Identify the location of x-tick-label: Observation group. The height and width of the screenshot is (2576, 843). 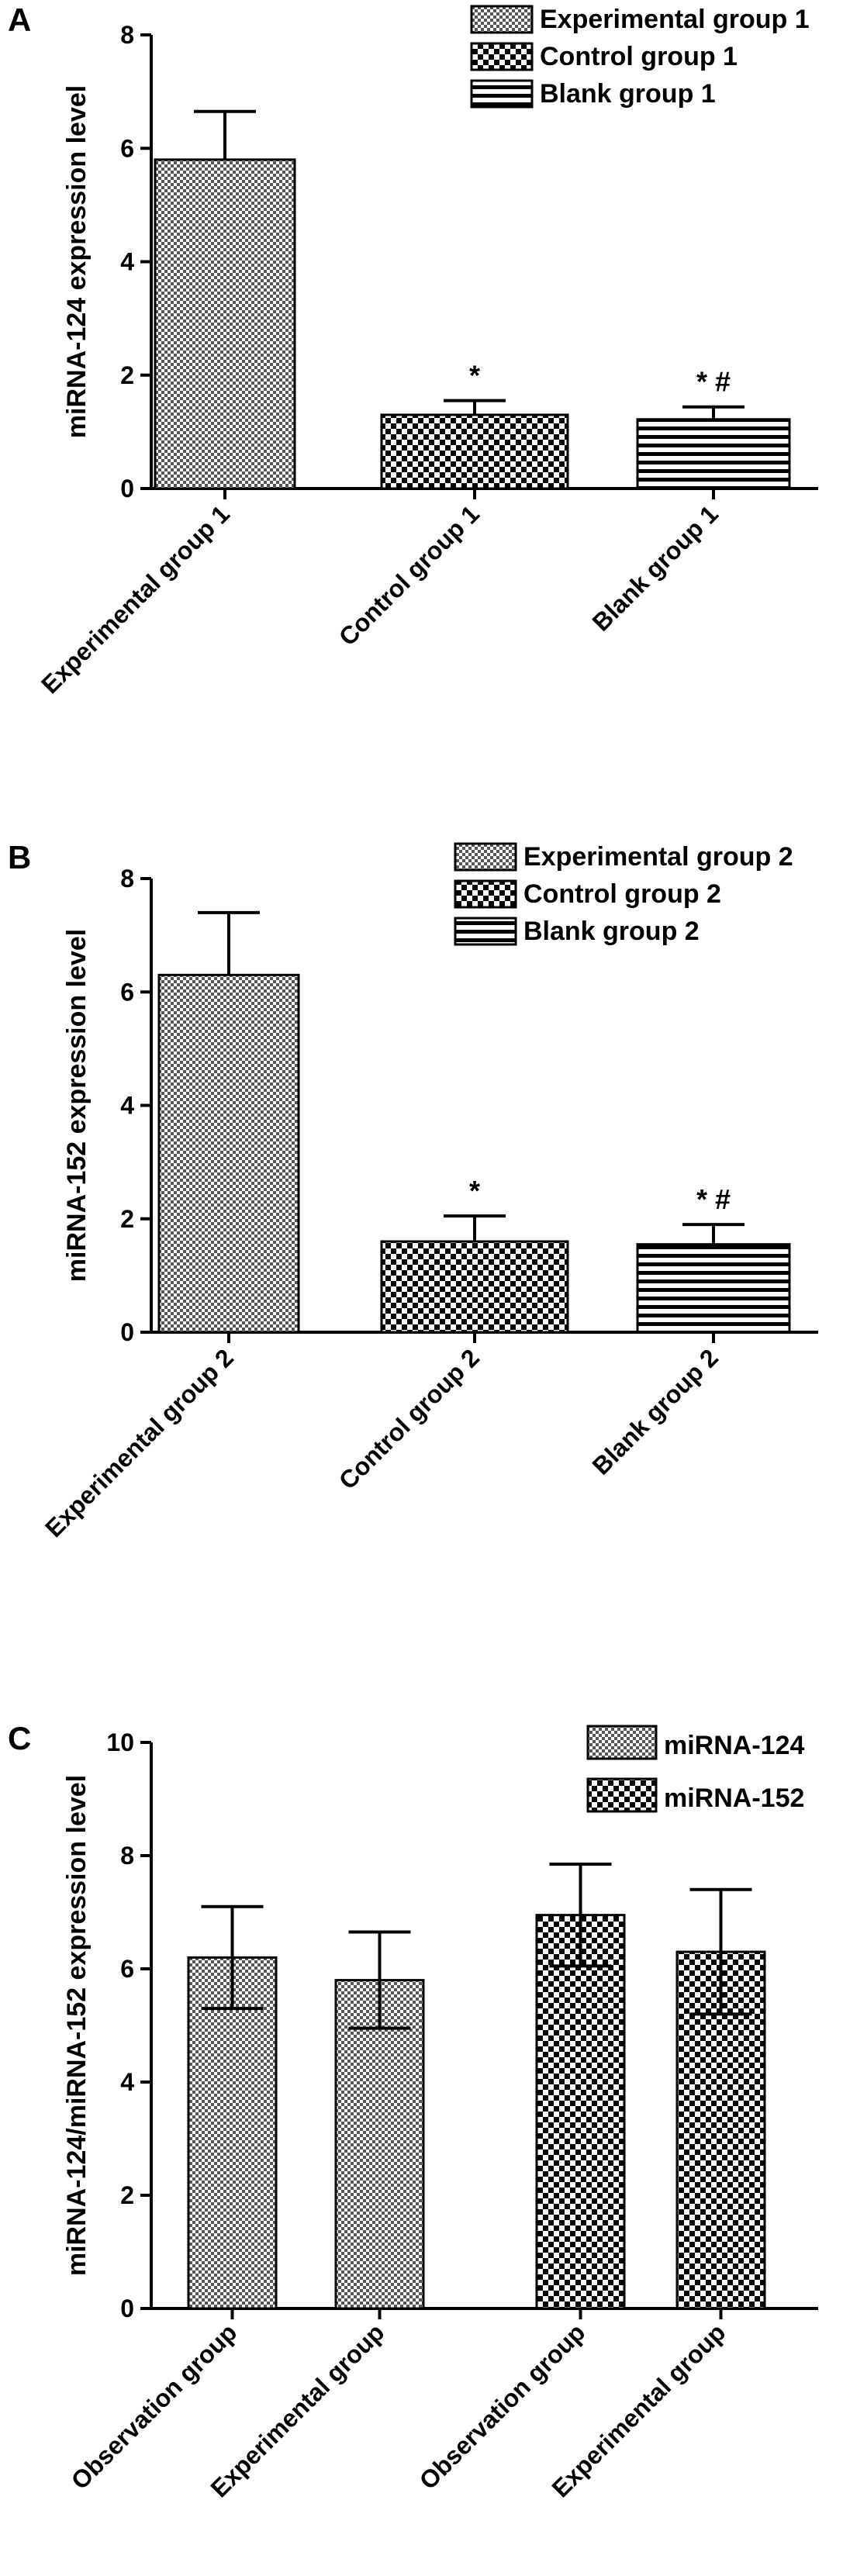
(154, 2406).